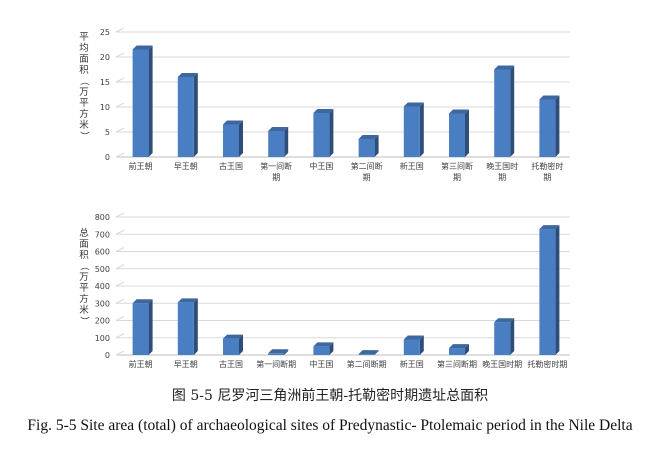 The height and width of the screenshot is (457, 660). Describe the element at coordinates (367, 364) in the screenshot. I see `x-tick-label: 第二间断期` at that location.